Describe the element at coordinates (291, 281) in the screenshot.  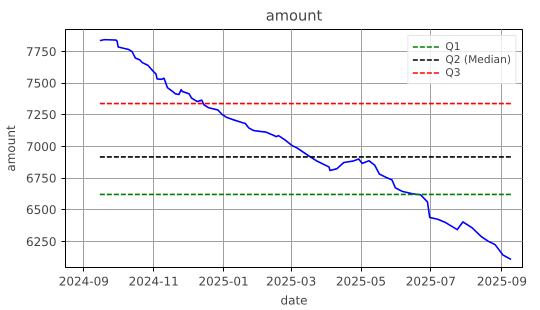
I see `x-tick-label: 2025-03` at that location.